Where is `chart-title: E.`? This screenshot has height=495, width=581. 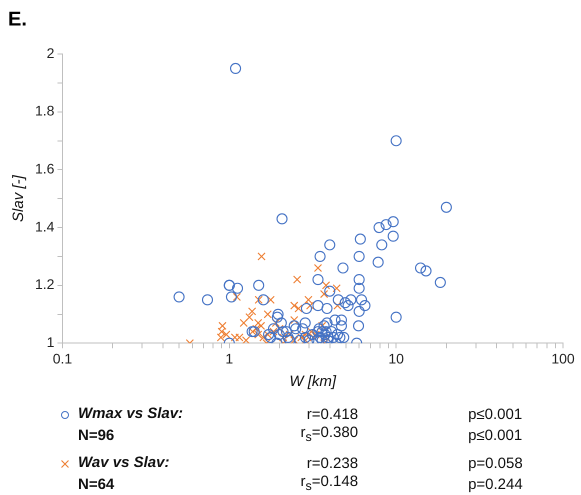 chart-title: E. is located at coordinates (17, 19).